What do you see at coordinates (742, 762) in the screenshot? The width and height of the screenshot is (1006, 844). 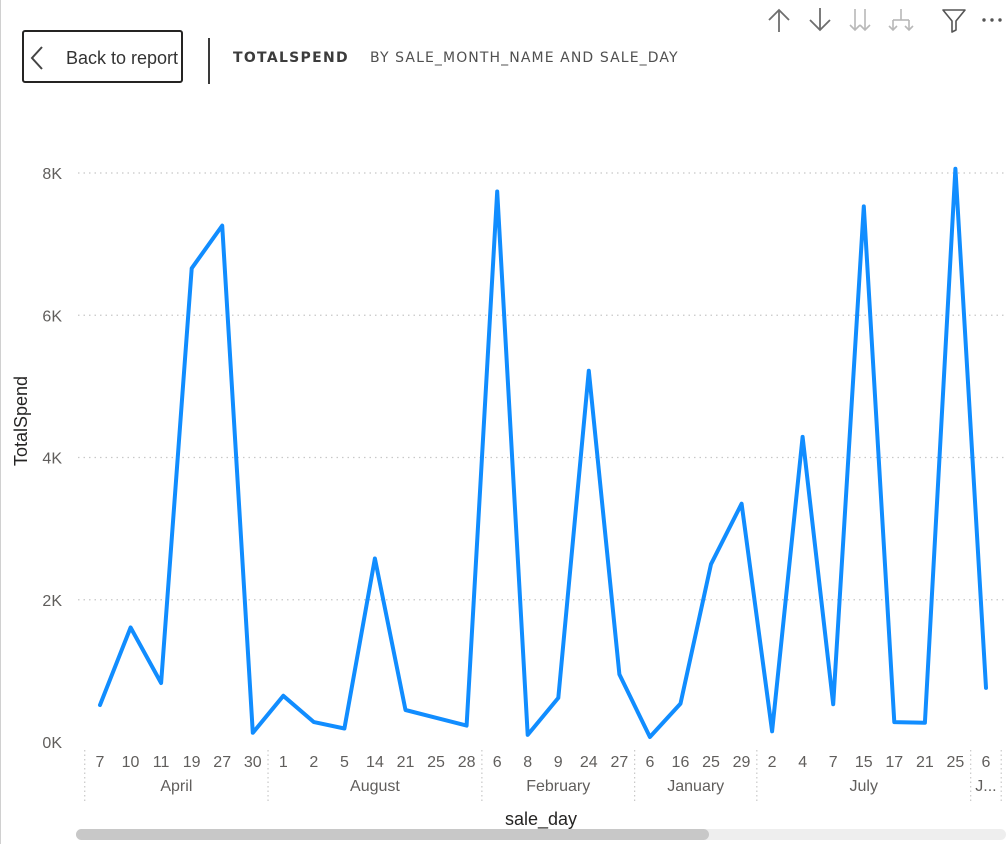 I see `x-tick-label: 29` at bounding box center [742, 762].